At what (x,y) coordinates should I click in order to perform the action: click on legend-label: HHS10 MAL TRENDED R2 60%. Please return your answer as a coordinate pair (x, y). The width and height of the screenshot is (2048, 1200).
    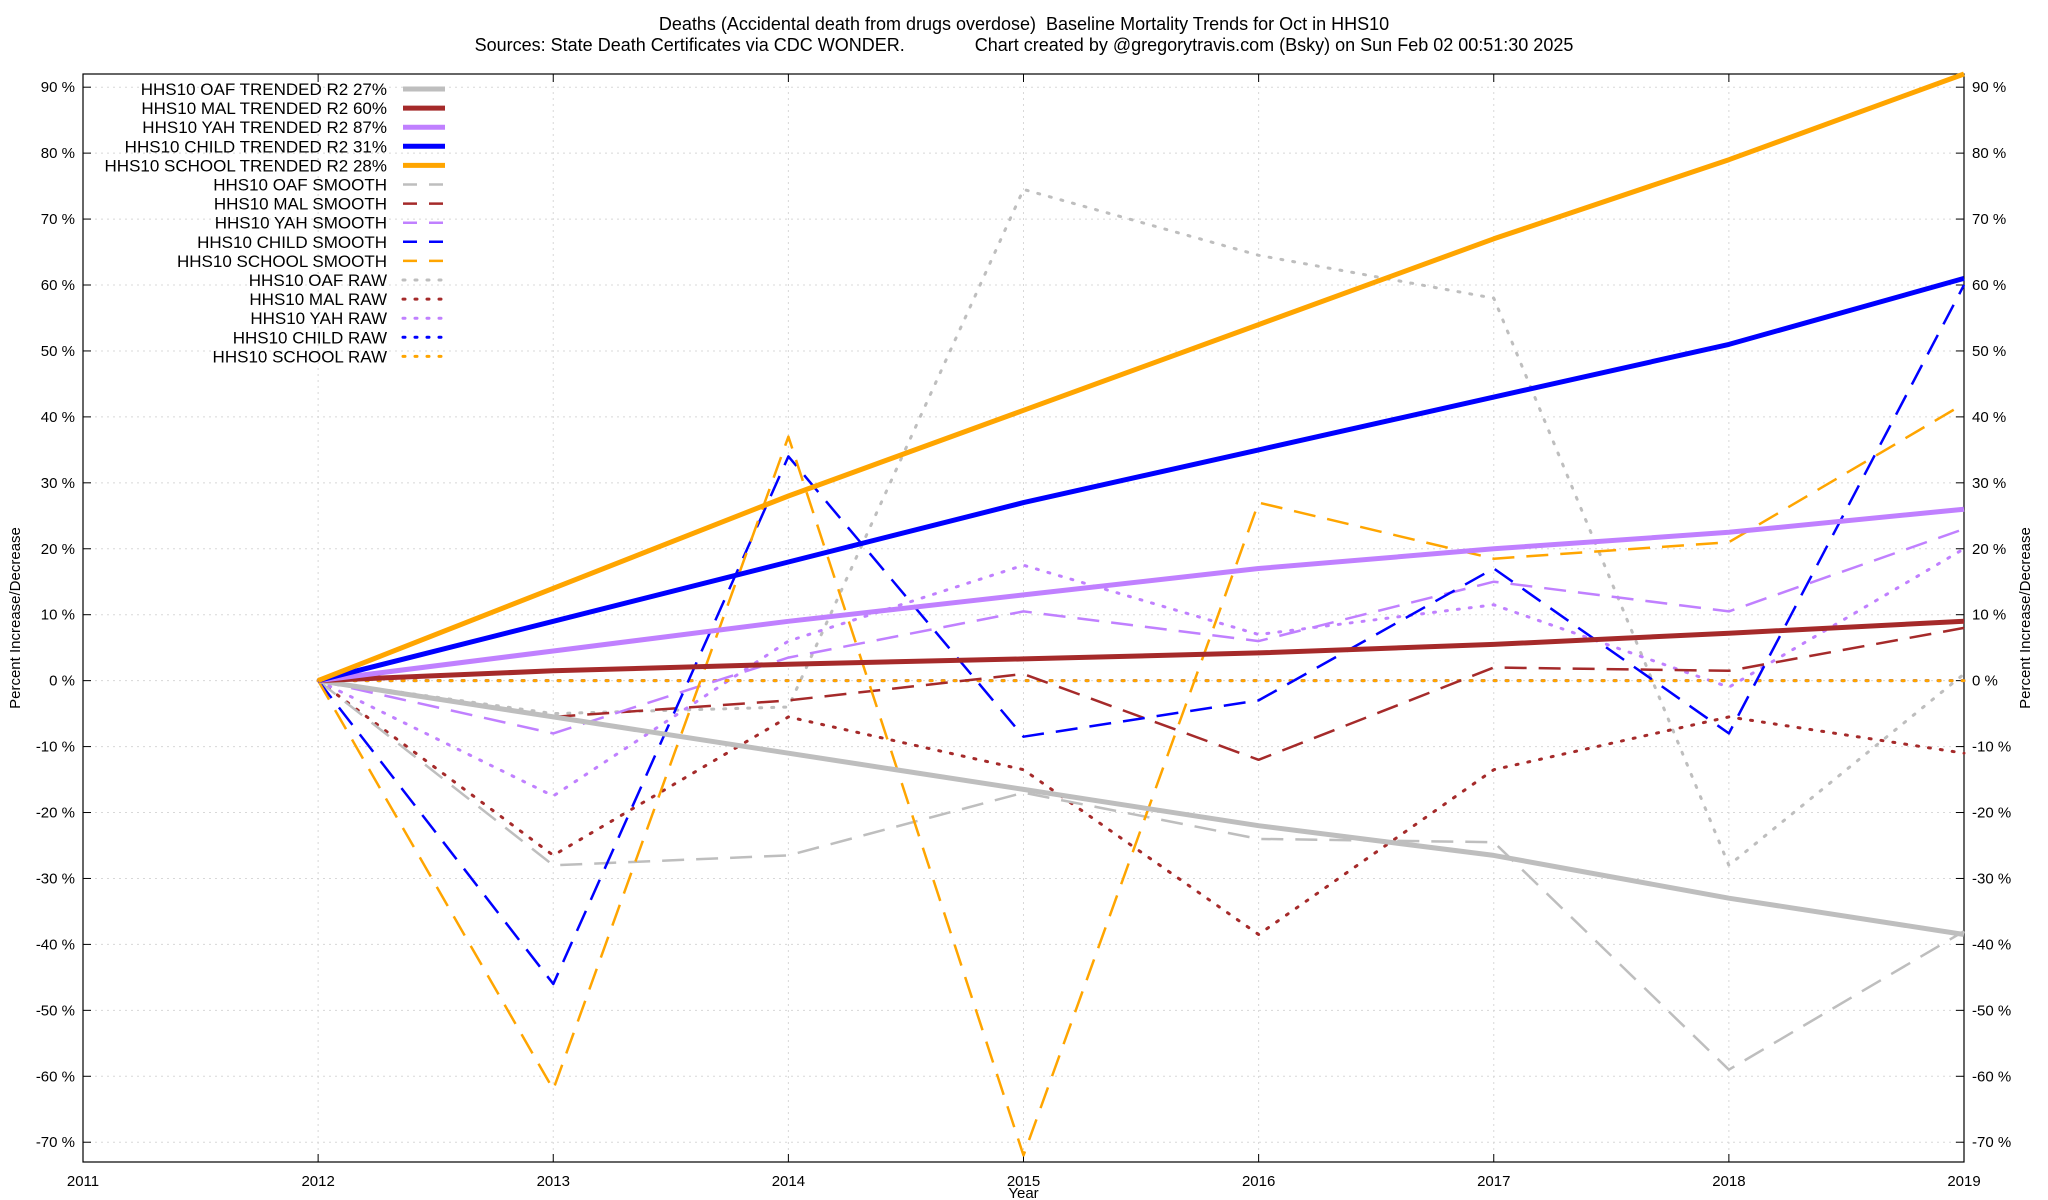
    Looking at the image, I should click on (264, 108).